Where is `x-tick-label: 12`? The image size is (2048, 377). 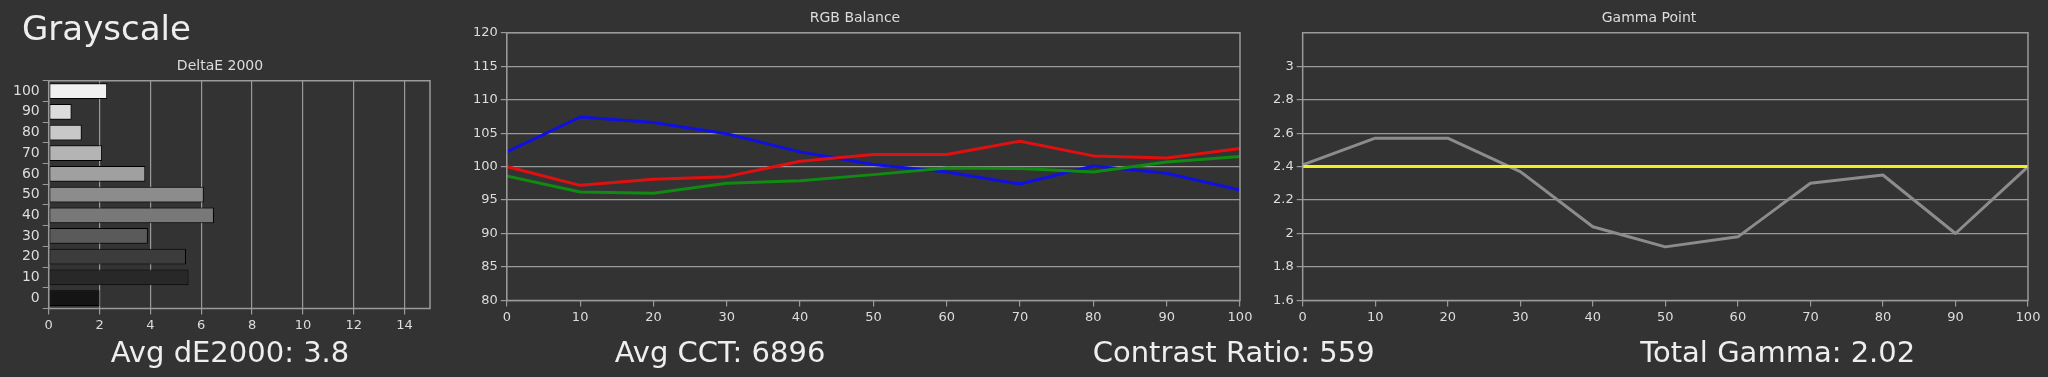 x-tick-label: 12 is located at coordinates (354, 324).